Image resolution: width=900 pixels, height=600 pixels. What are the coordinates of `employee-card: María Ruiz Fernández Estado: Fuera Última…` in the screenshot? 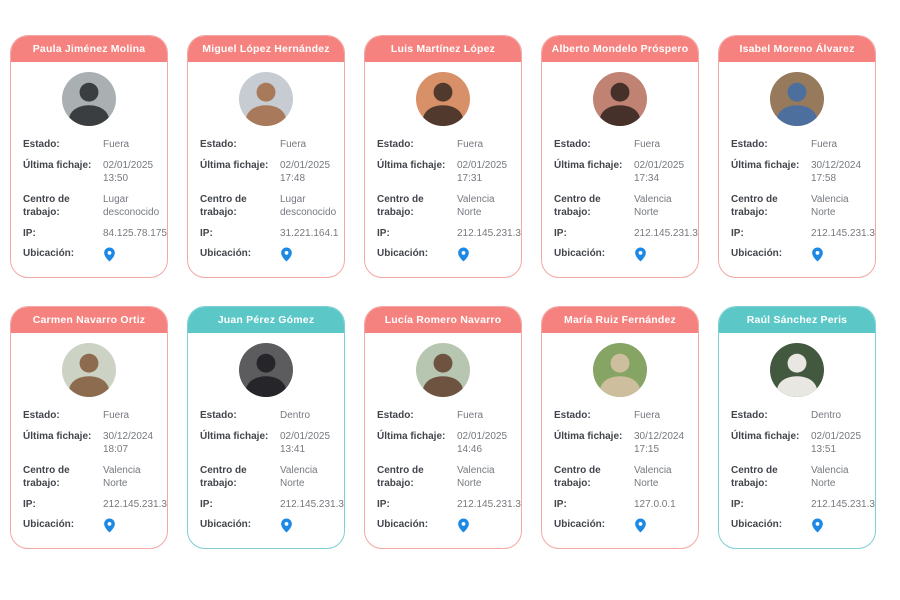 It's located at (620, 427).